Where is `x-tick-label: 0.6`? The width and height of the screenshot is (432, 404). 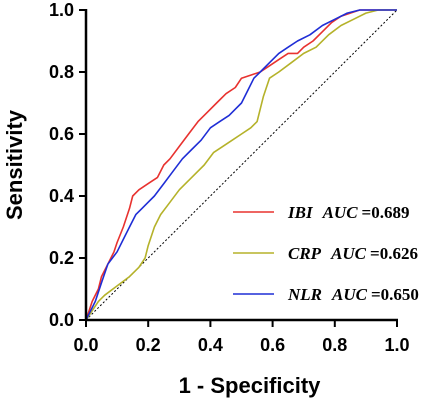 x-tick-label: 0.6 is located at coordinates (272, 345).